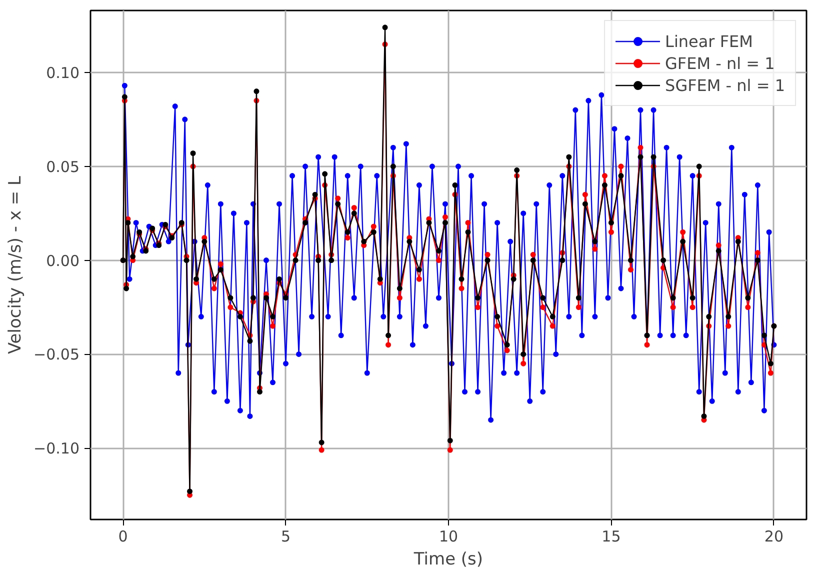 The width and height of the screenshot is (814, 579). Describe the element at coordinates (123, 537) in the screenshot. I see `x-tick-label: 0` at that location.